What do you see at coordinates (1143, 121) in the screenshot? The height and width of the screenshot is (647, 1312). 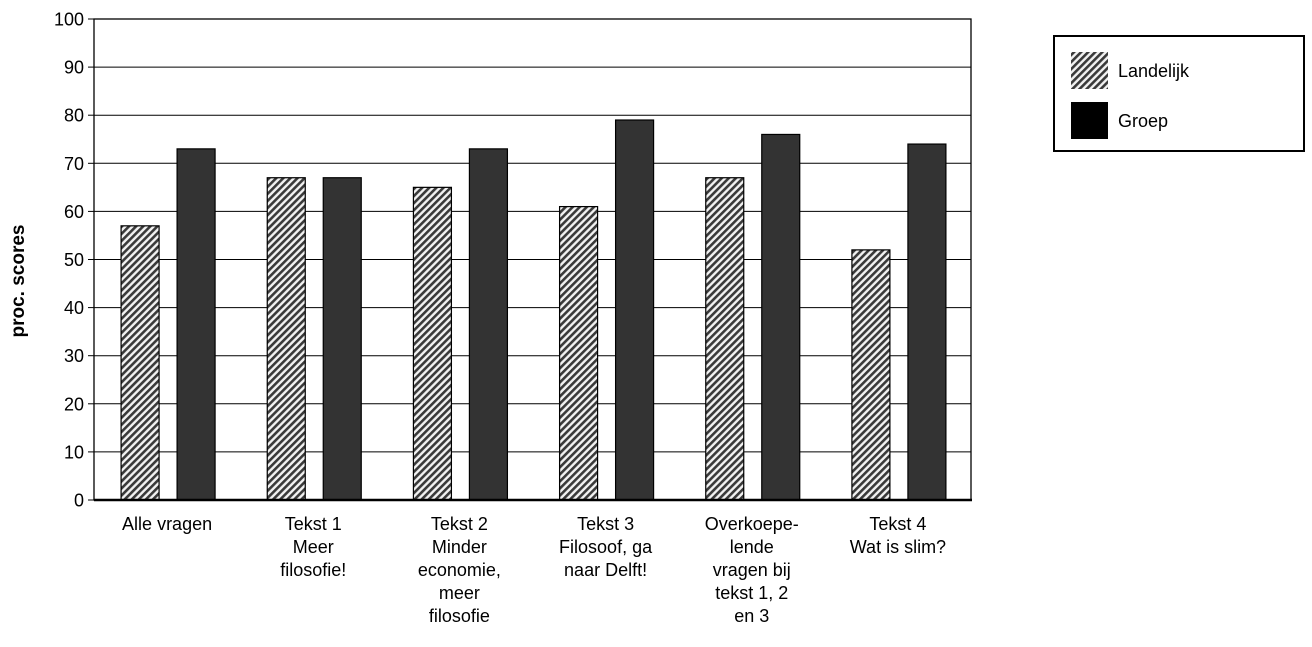 I see `legend-label-groep: Groep` at bounding box center [1143, 121].